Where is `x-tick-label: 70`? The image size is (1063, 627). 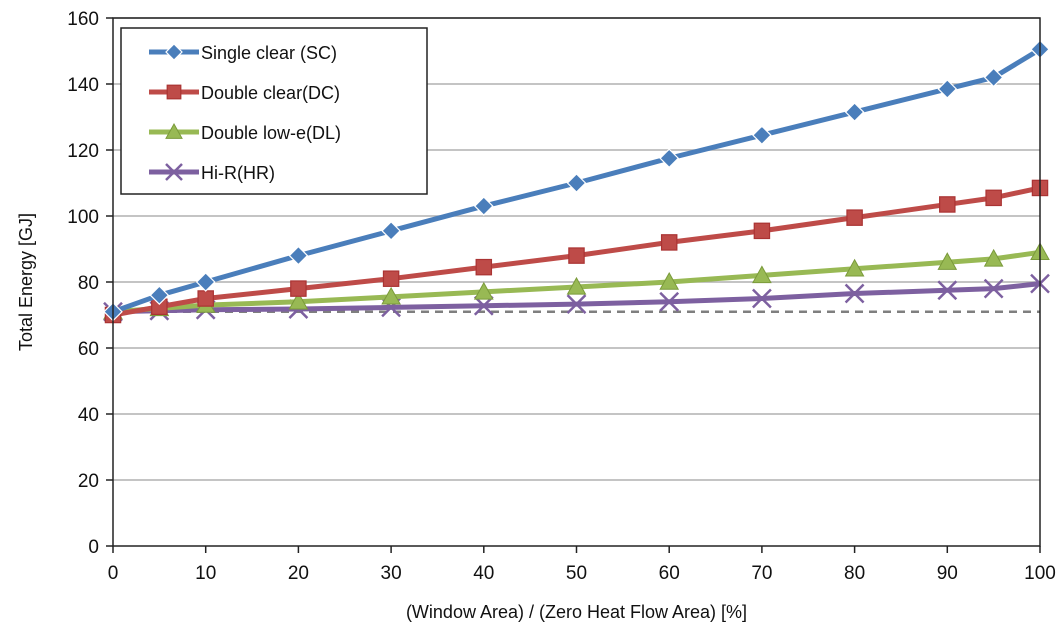 x-tick-label: 70 is located at coordinates (761, 573).